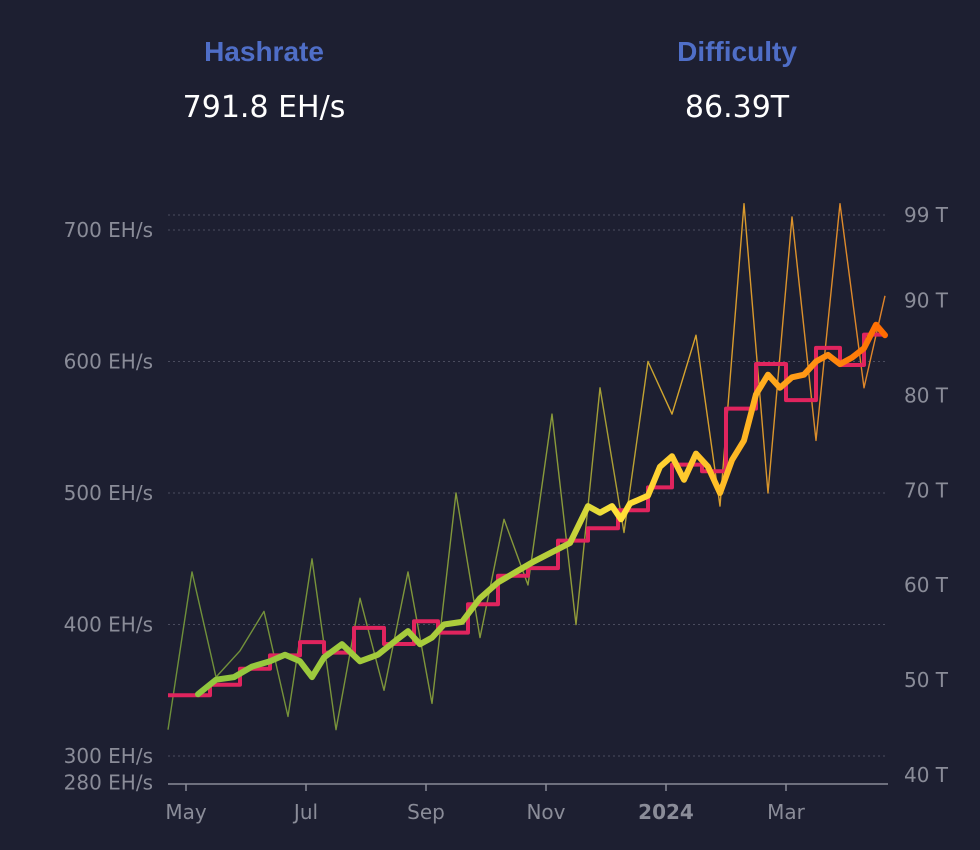 The height and width of the screenshot is (850, 980). I want to click on y-left-tick-label: 500 EH/s, so click(108, 493).